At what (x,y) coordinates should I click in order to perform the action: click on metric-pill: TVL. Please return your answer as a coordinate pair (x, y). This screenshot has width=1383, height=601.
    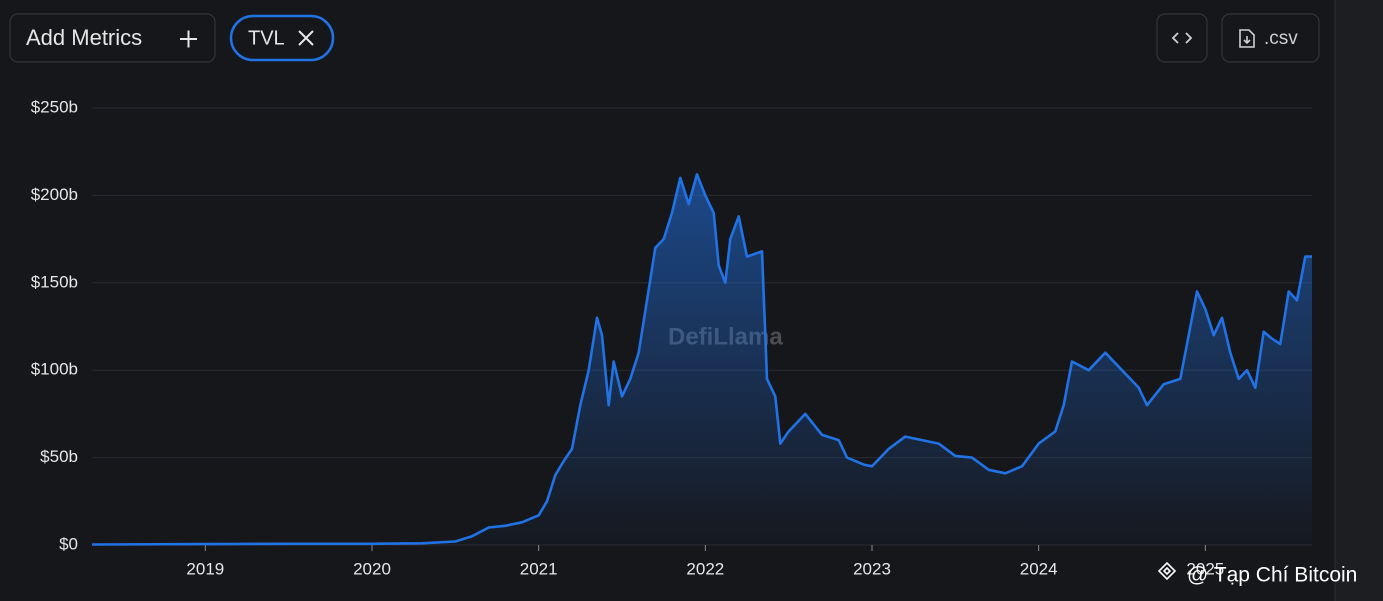
    Looking at the image, I should click on (282, 38).